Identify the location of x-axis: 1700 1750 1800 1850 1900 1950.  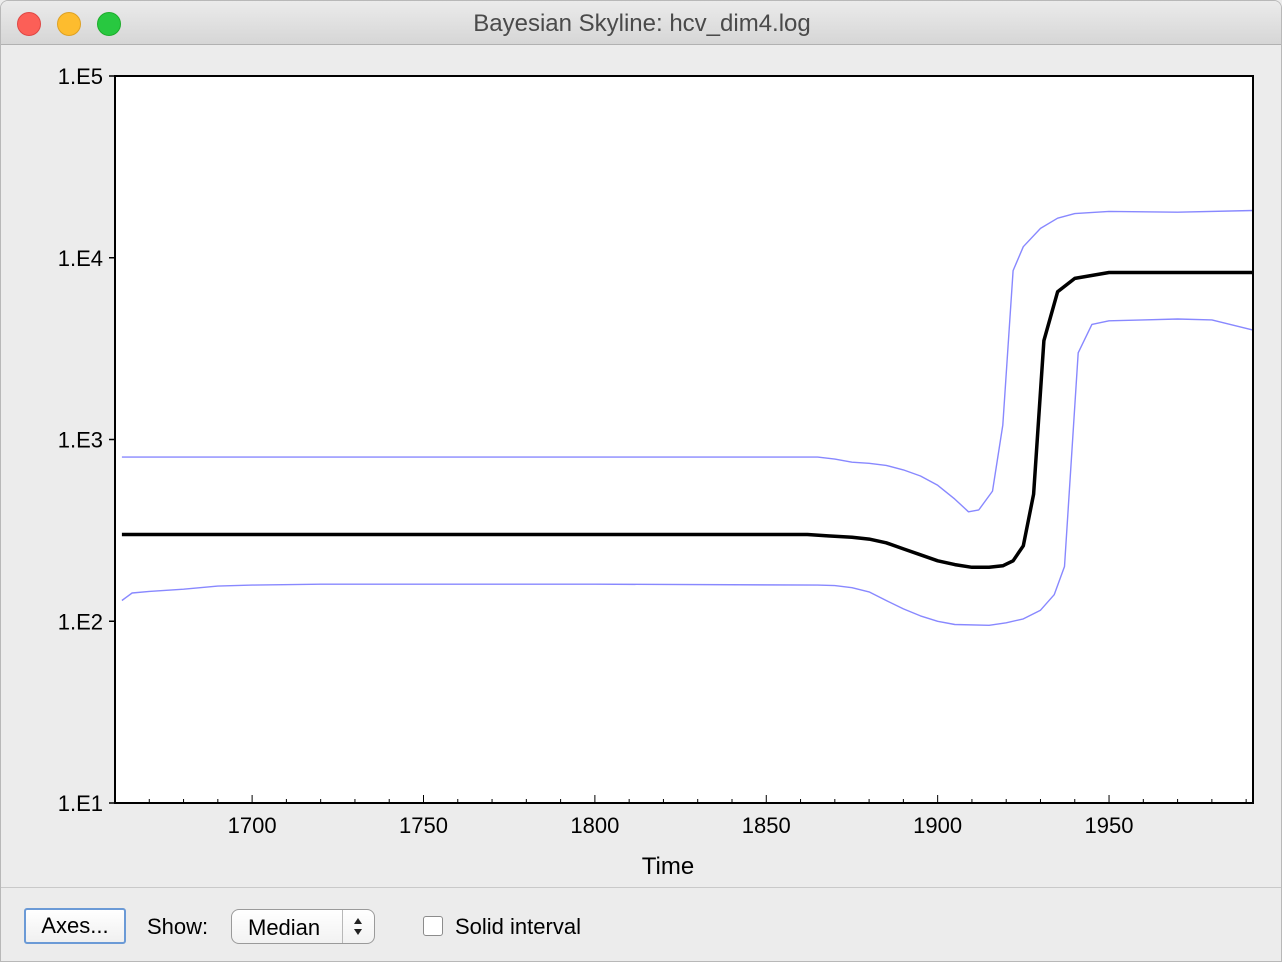
(697, 816).